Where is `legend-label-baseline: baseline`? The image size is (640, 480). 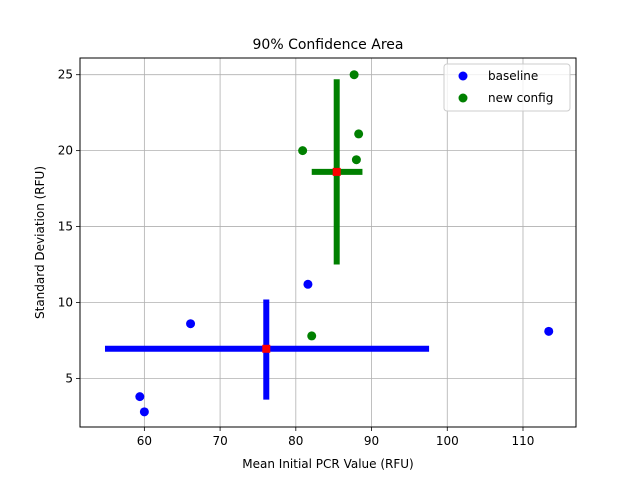 legend-label-baseline: baseline is located at coordinates (513, 76).